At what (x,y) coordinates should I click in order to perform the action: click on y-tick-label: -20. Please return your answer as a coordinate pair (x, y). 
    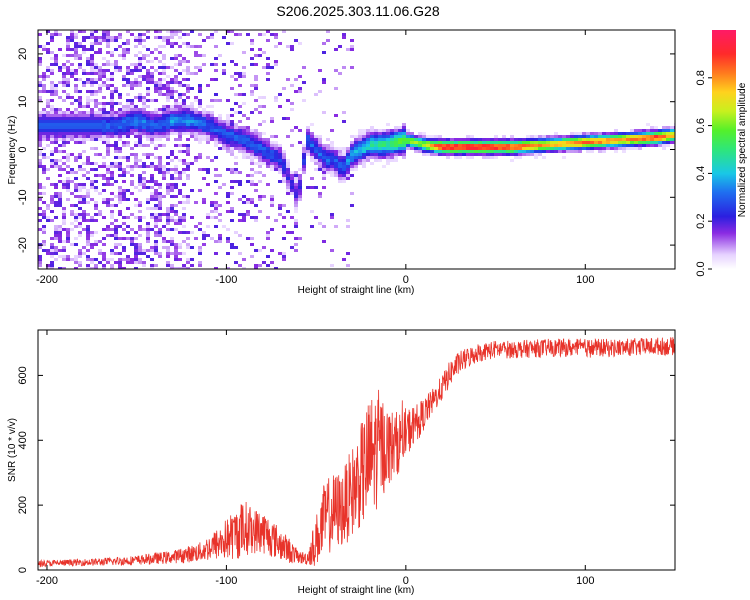
    Looking at the image, I should click on (23, 245).